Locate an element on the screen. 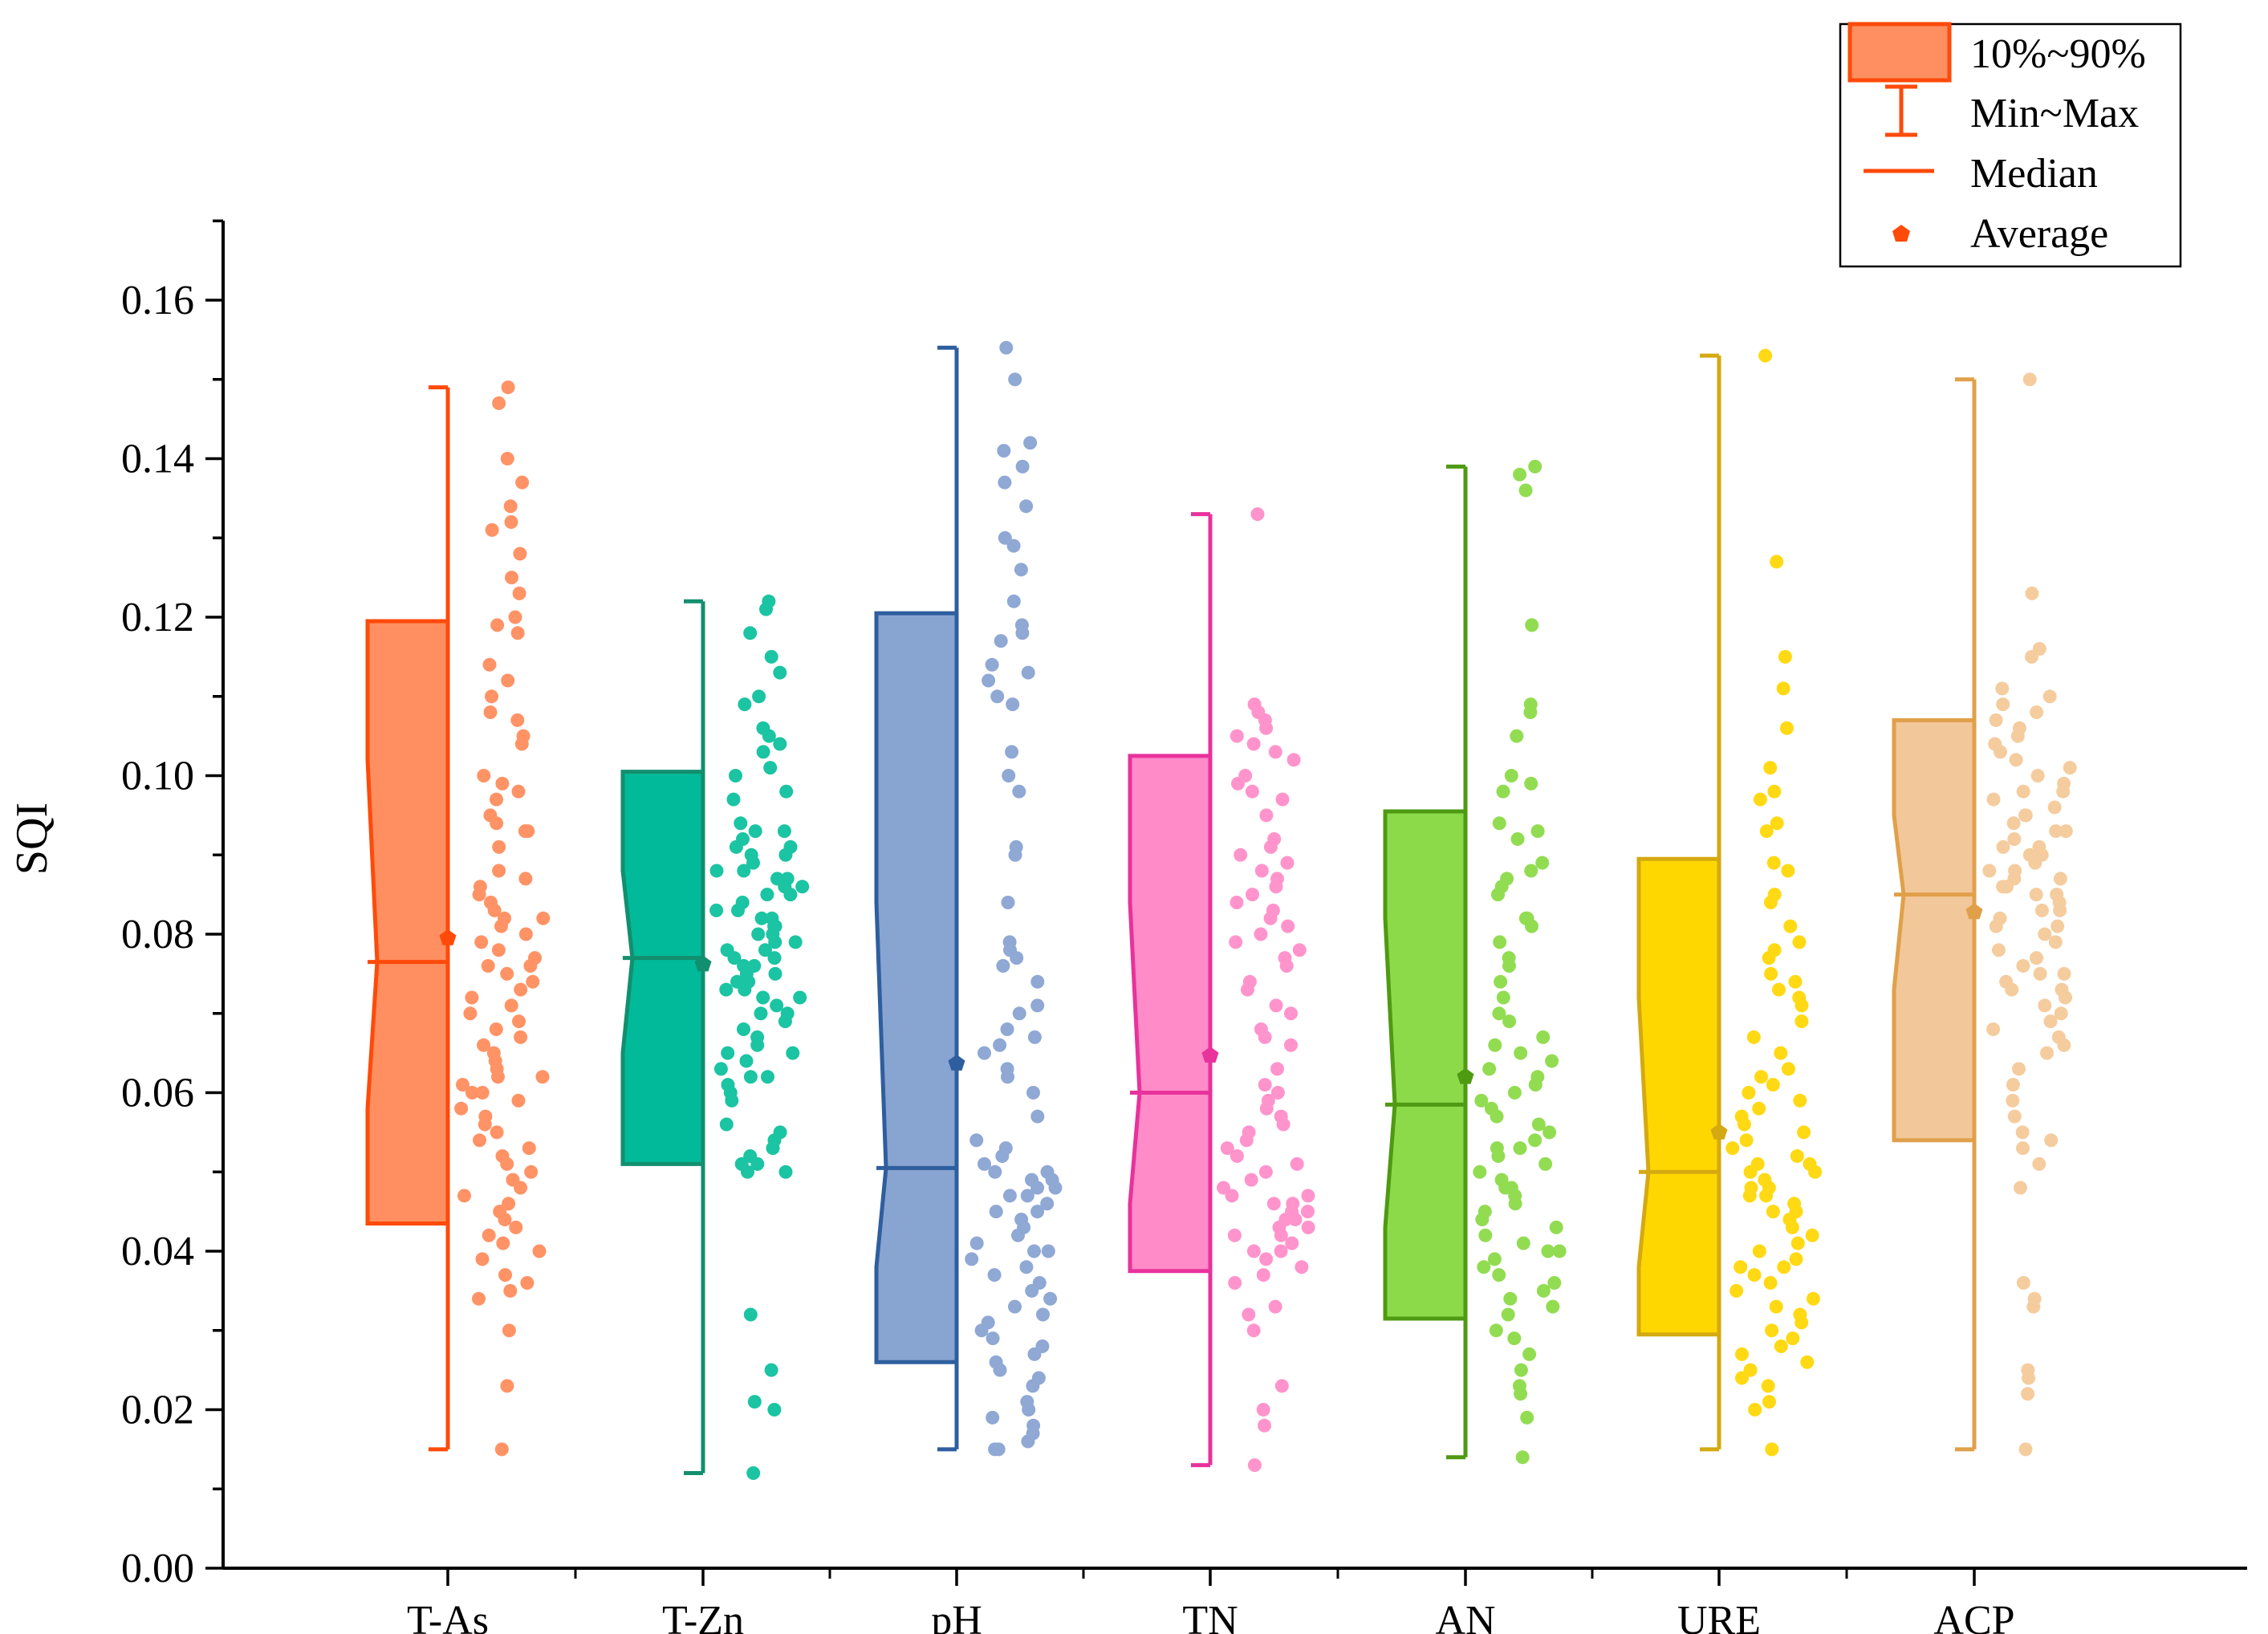 This screenshot has width=2268, height=1634. box-an is located at coordinates (1425, 1065).